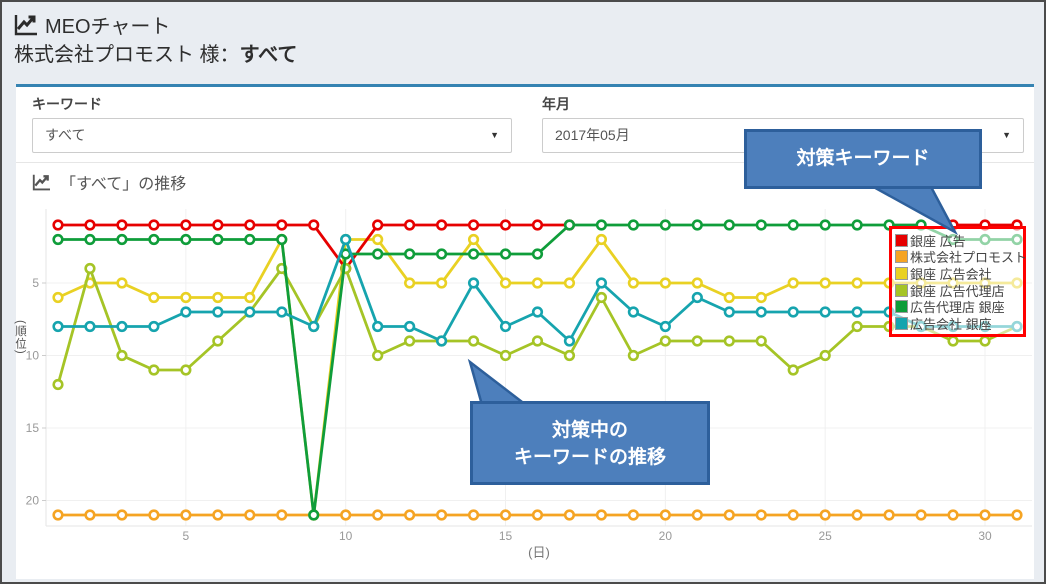 Image resolution: width=1046 pixels, height=584 pixels. Describe the element at coordinates (826, 536) in the screenshot. I see `x-tick-label: 25` at that location.